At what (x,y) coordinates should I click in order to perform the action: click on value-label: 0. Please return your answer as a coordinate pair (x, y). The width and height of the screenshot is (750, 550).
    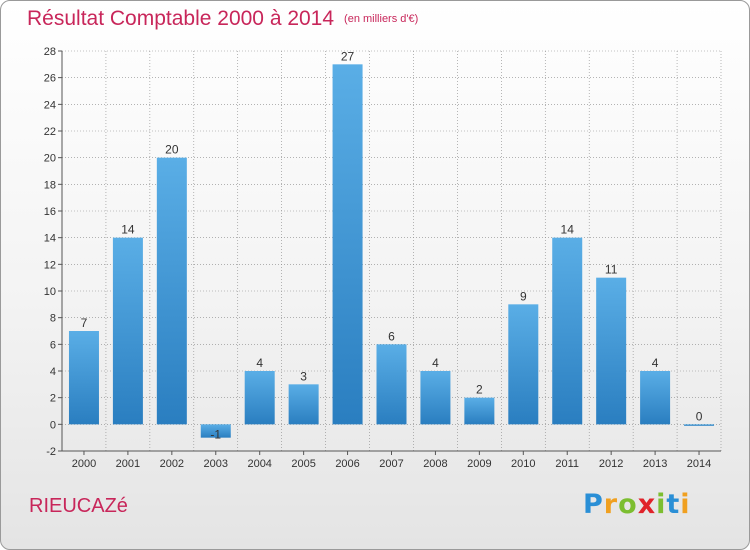
    Looking at the image, I should click on (699, 416).